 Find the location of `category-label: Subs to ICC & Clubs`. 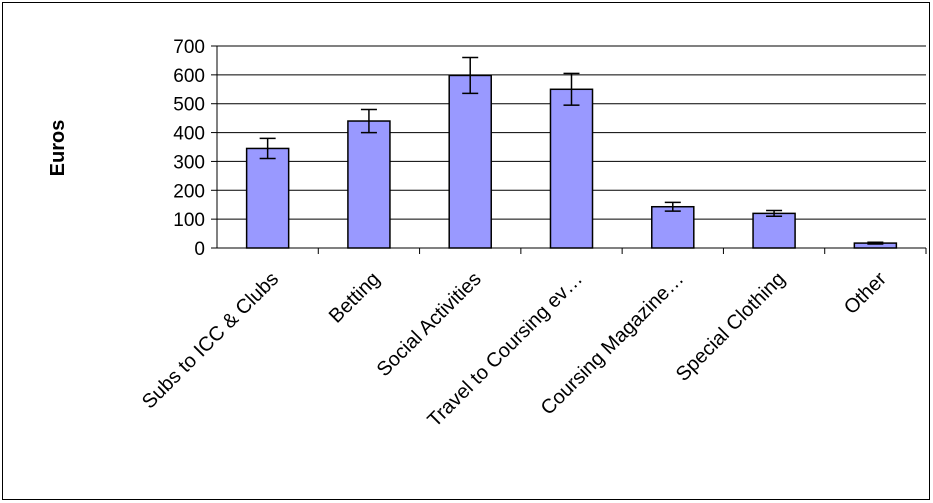

category-label: Subs to ICC & Clubs is located at coordinates (210, 340).